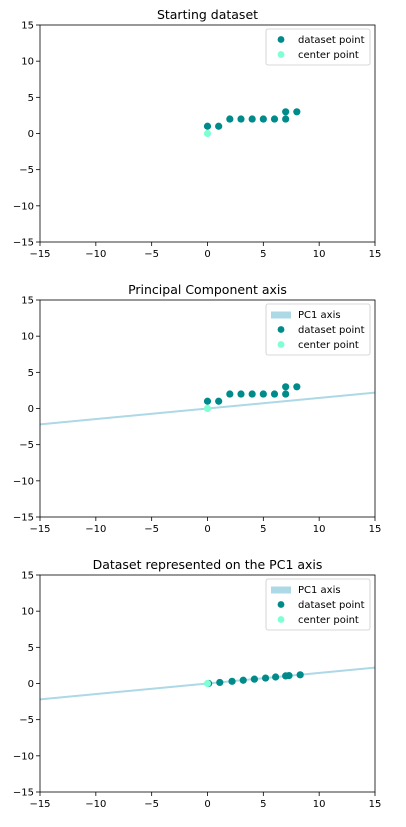 The image size is (406, 827). I want to click on legend: PC1 axis dataset point center point, so click(318, 329).